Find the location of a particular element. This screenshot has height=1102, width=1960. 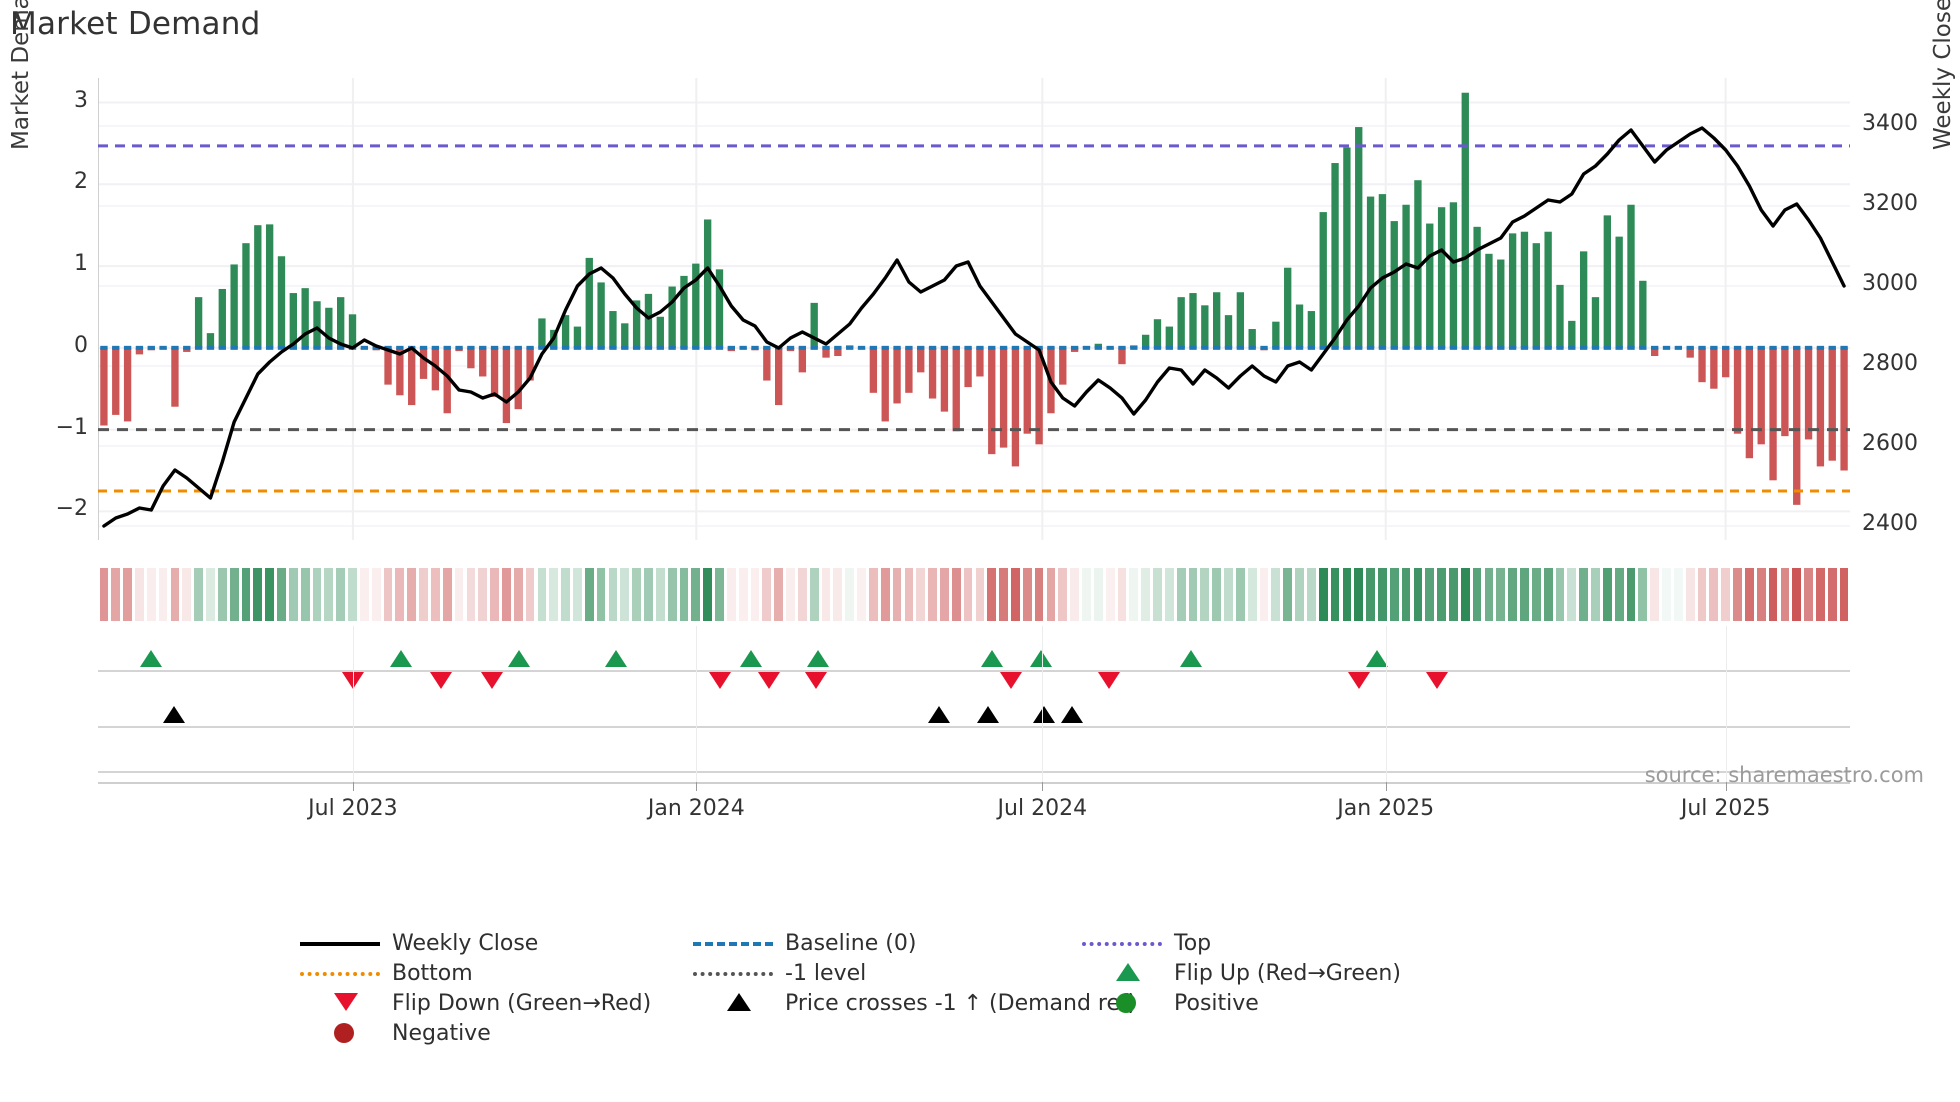

legend-item: Negative is located at coordinates (395, 1033).